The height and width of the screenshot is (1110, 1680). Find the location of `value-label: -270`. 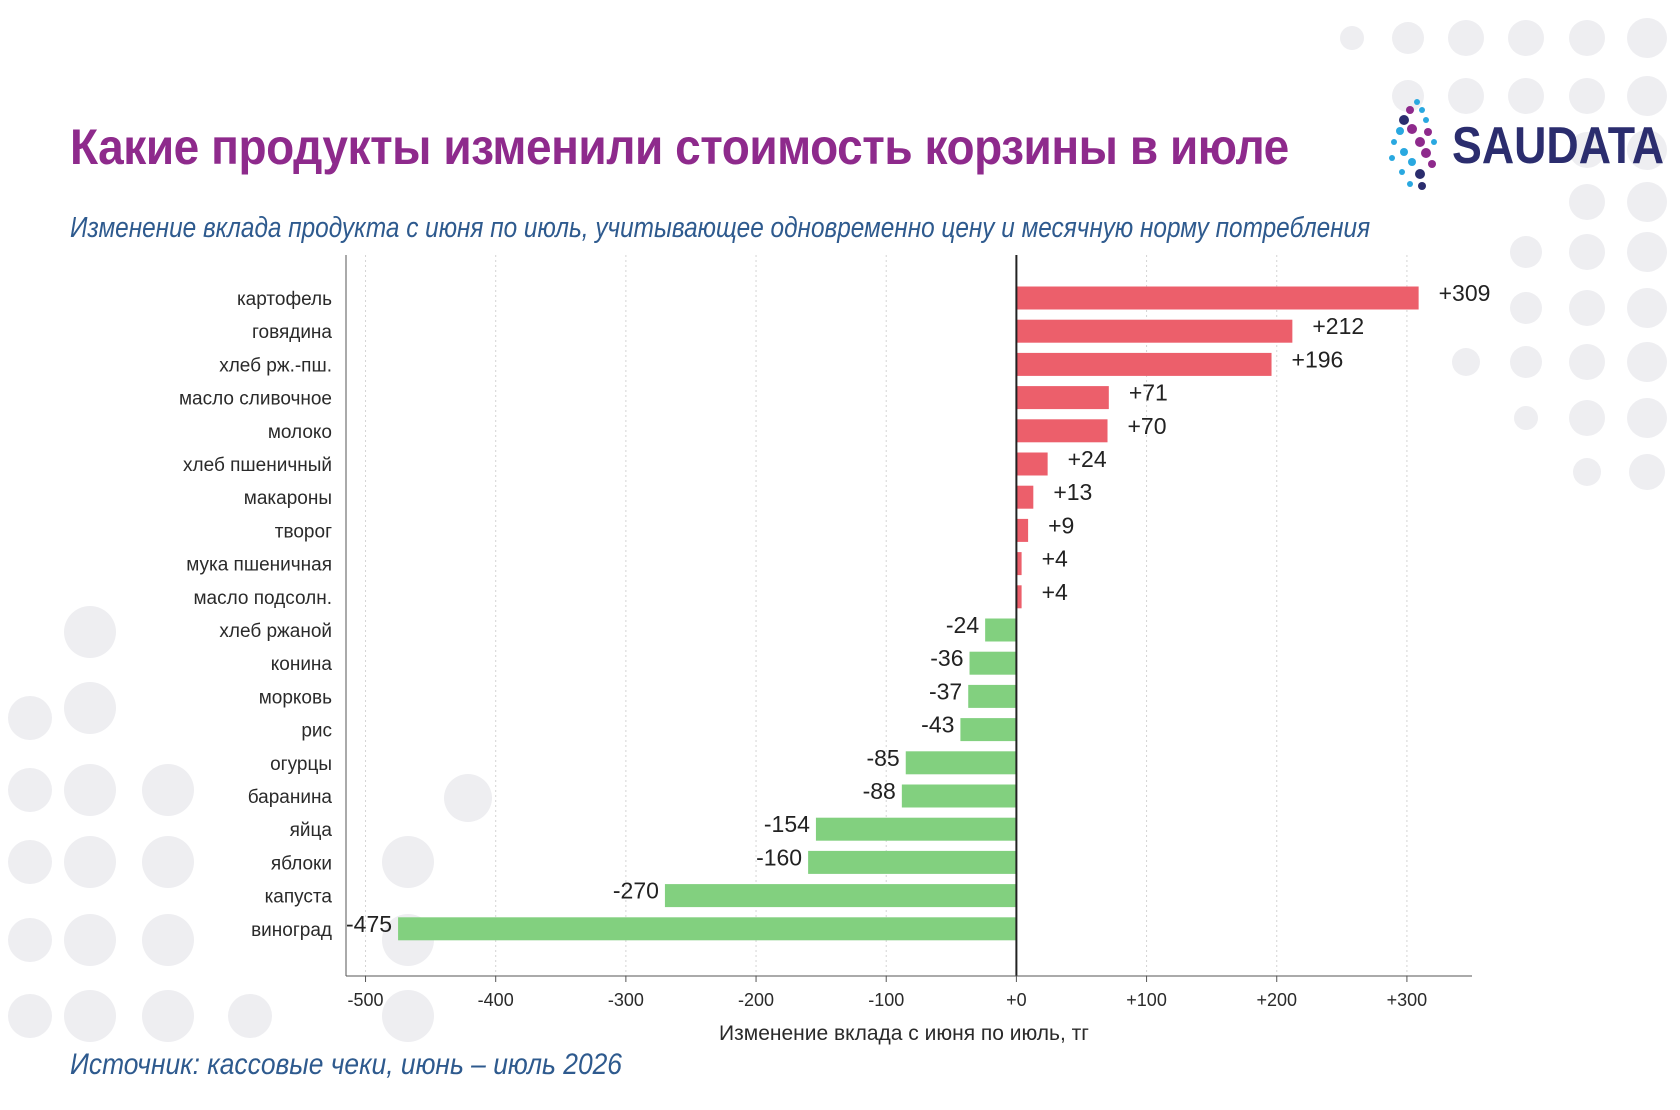

value-label: -270 is located at coordinates (636, 891).